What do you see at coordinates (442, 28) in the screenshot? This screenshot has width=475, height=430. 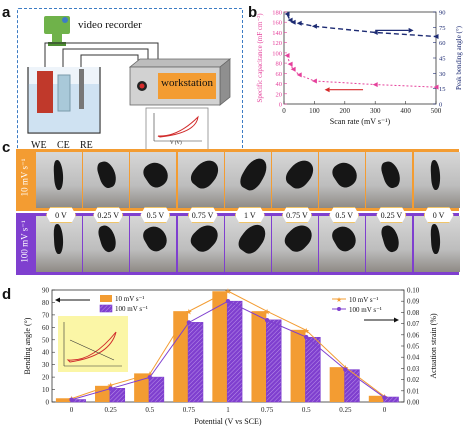 I see `y2-tick-label: 75` at bounding box center [442, 28].